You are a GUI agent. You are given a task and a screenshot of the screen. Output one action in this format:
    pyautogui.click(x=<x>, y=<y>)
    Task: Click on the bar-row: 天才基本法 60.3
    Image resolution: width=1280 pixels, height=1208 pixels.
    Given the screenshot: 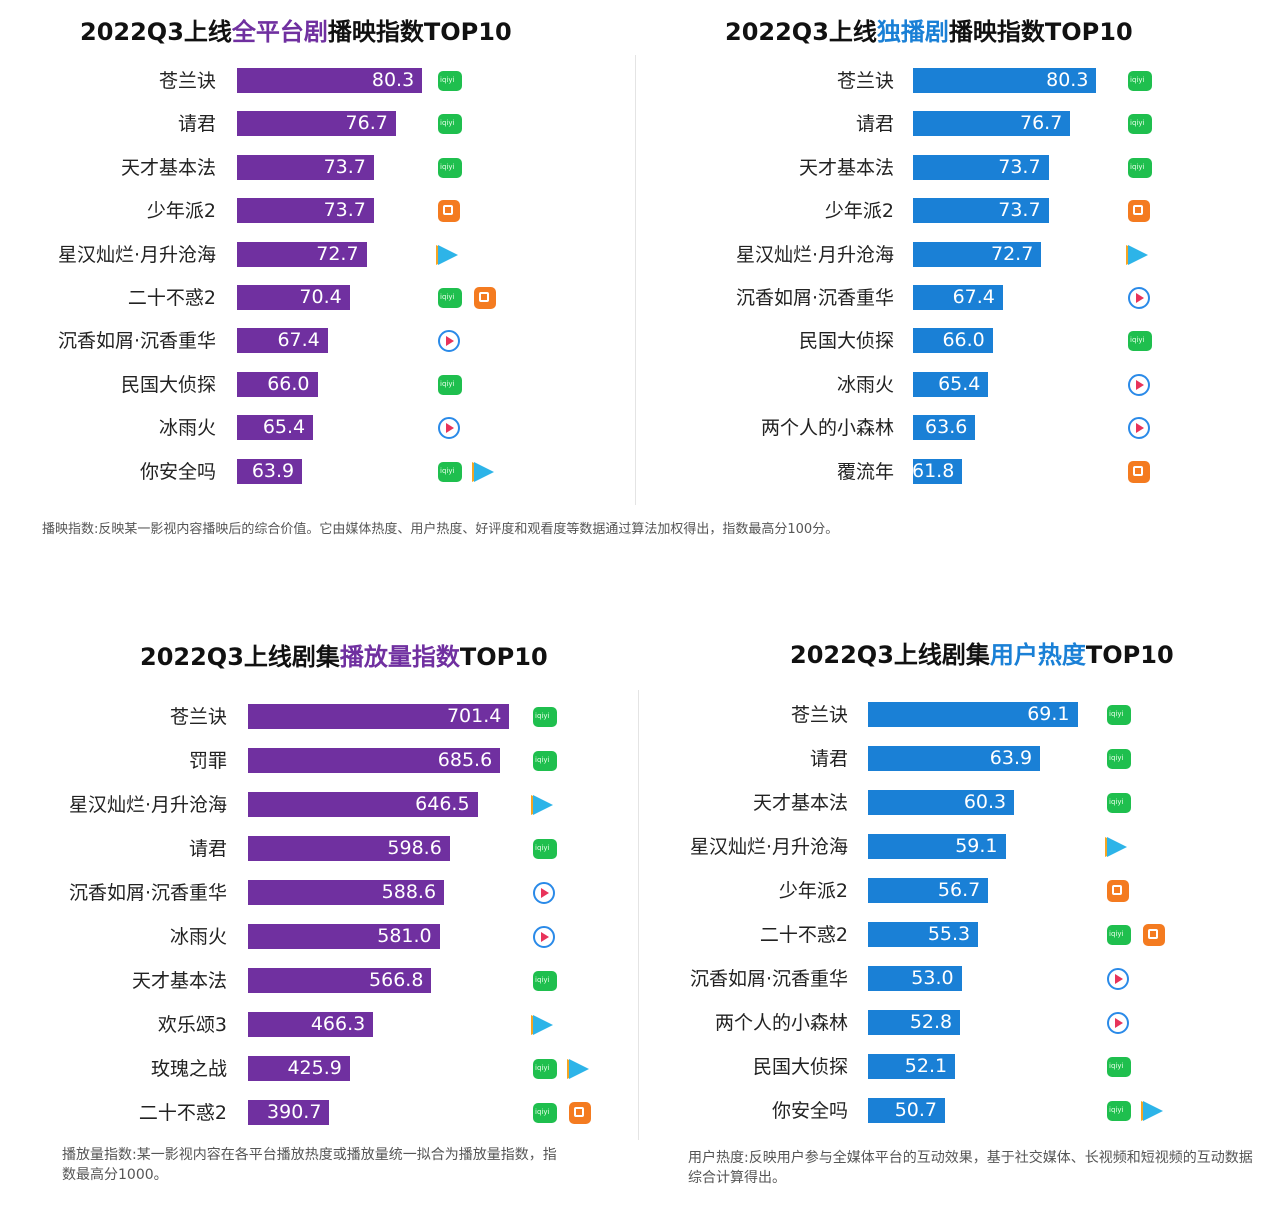 What is the action you would take?
    pyautogui.click(x=640, y=803)
    